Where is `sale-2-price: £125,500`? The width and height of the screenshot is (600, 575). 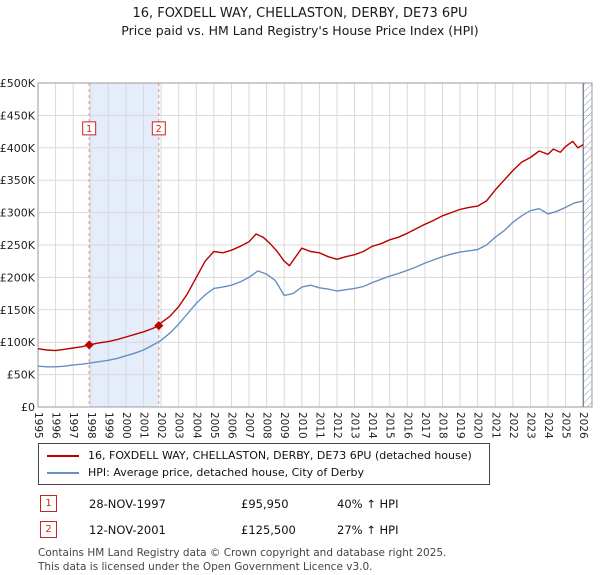 sale-2-price: £125,500 is located at coordinates (268, 529).